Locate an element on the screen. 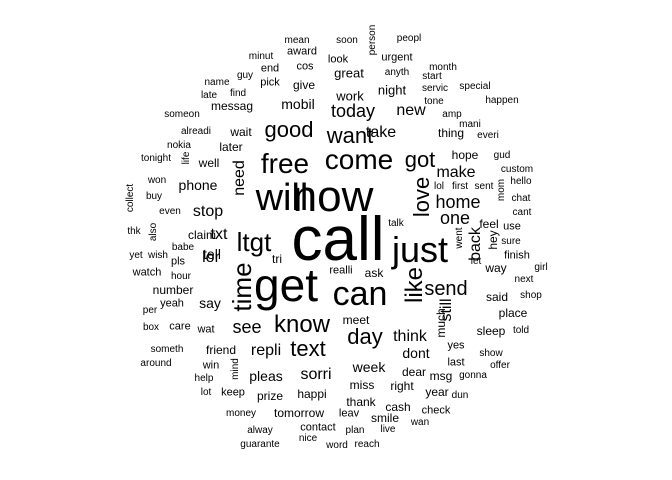 The image size is (672, 480). word-msg: msg is located at coordinates (441, 376).